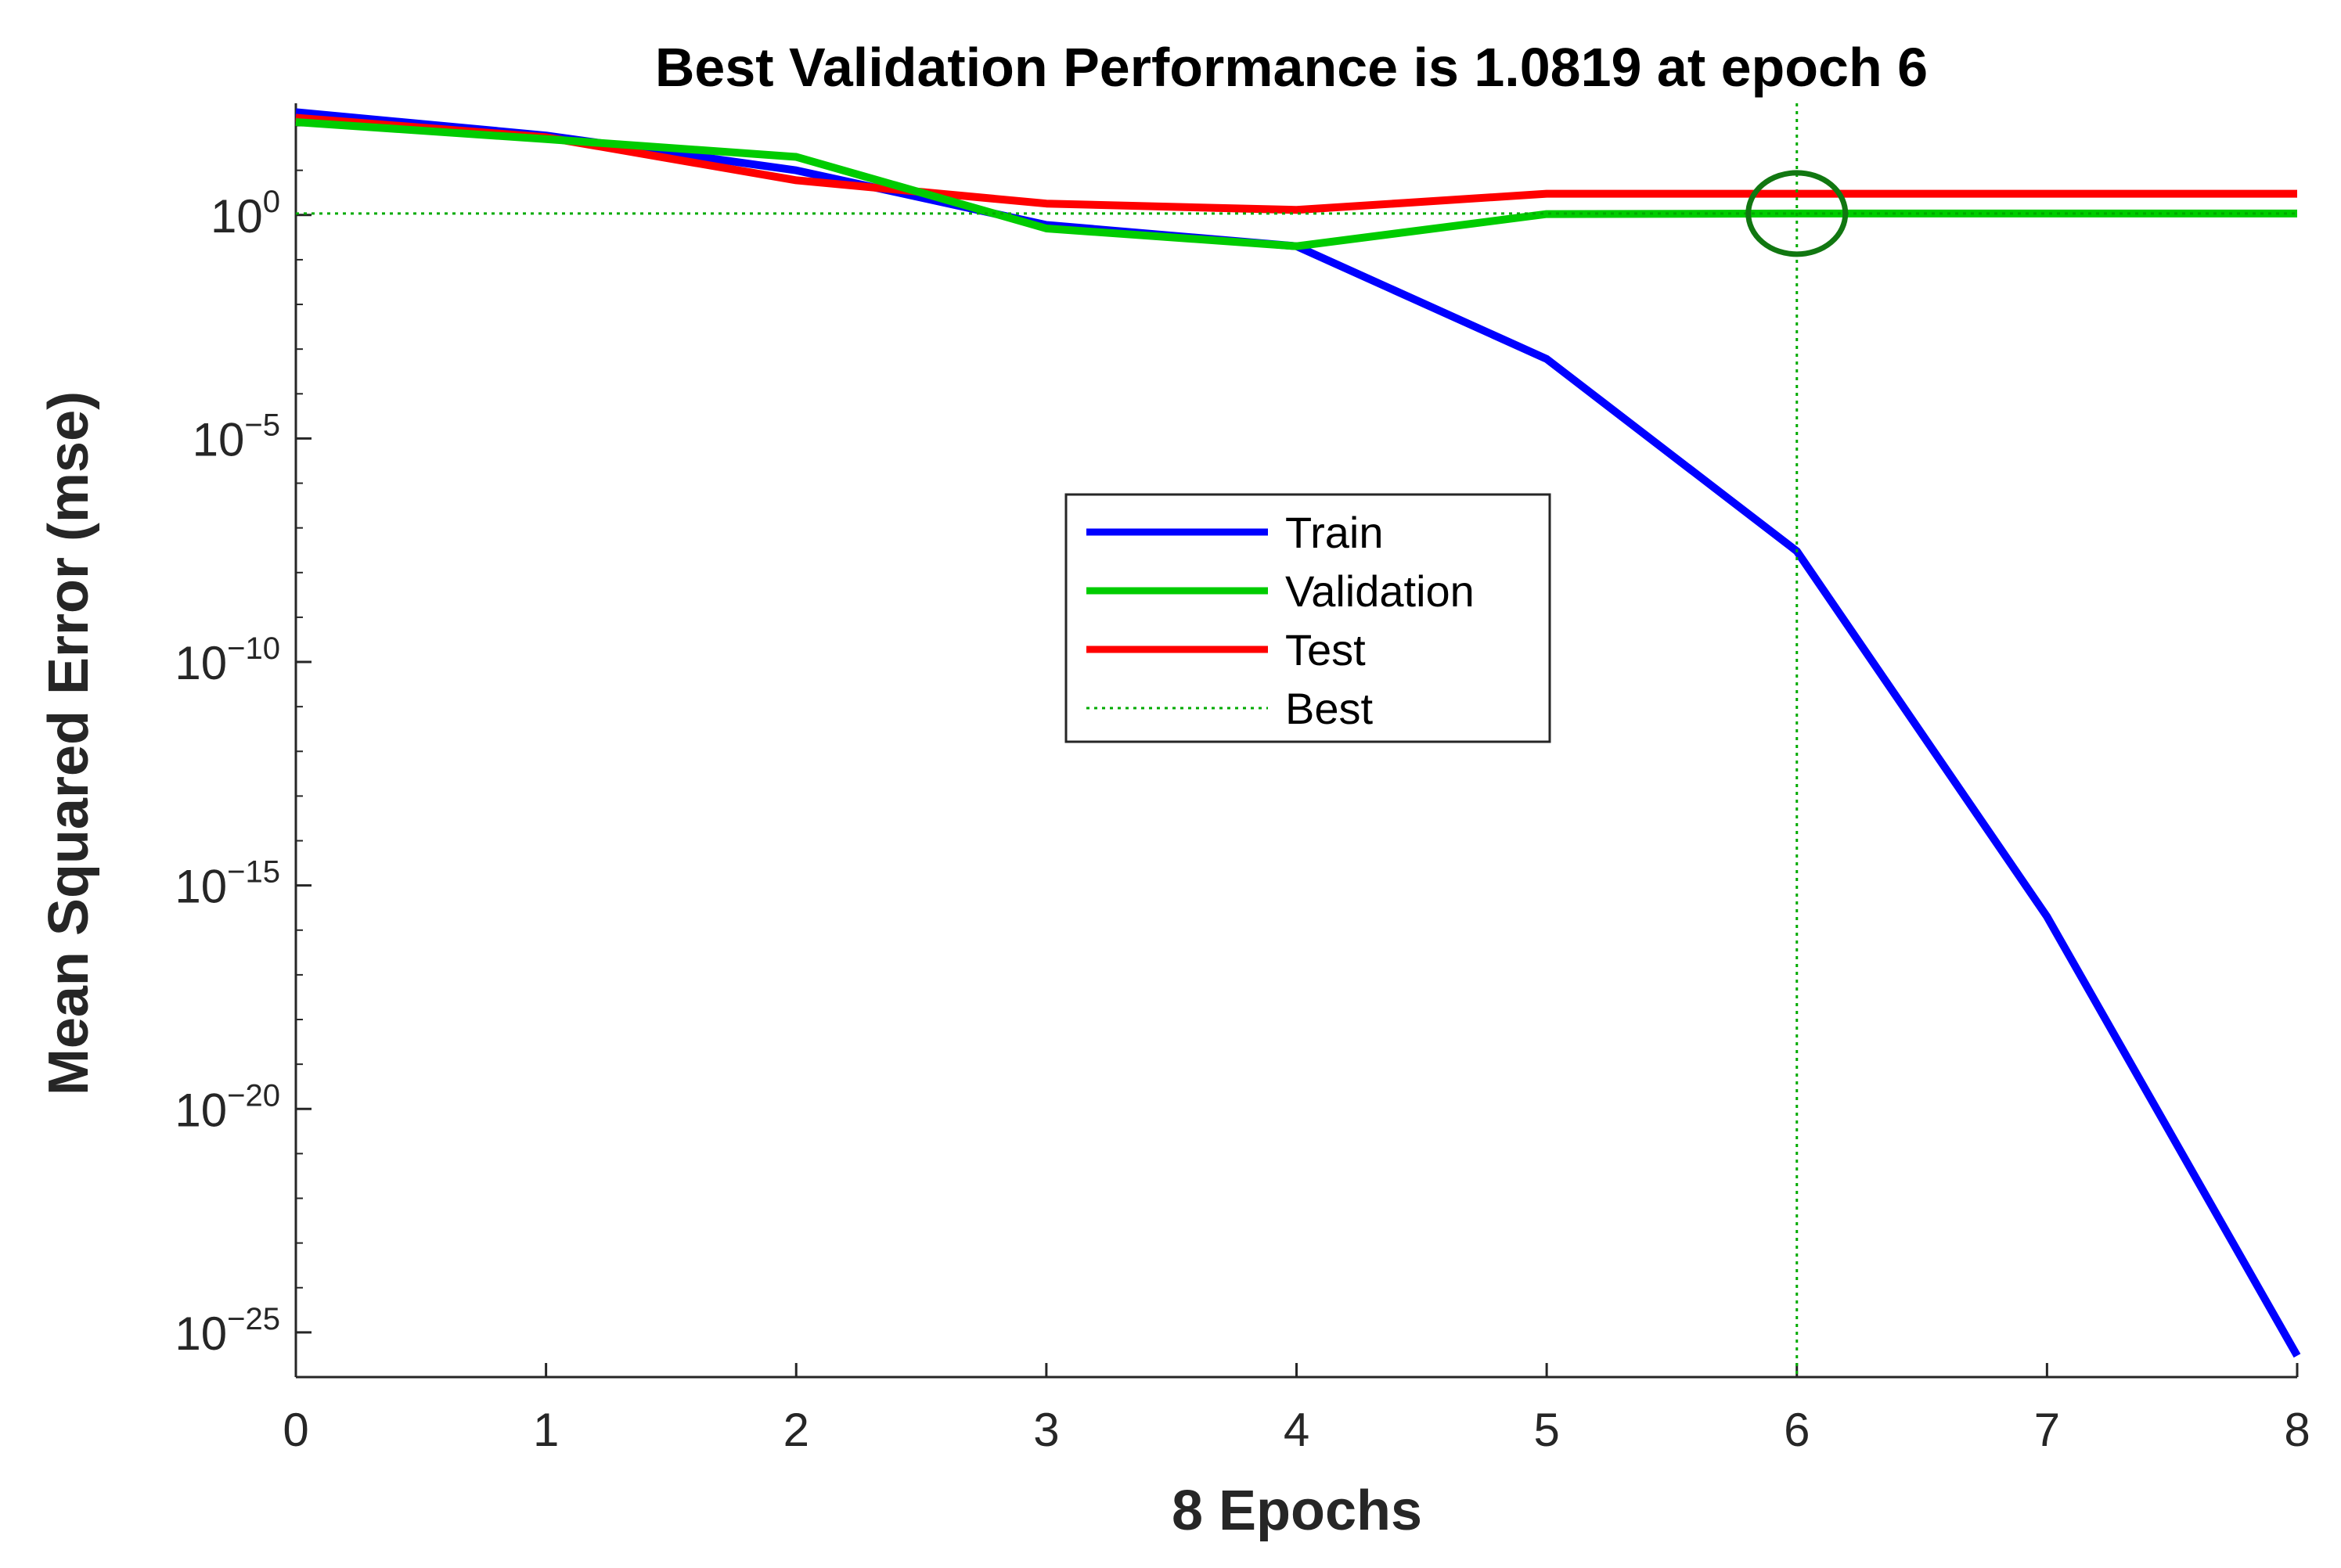 The width and height of the screenshot is (2341, 1568). Describe the element at coordinates (1334, 533) in the screenshot. I see `legend-label-train: Train` at that location.